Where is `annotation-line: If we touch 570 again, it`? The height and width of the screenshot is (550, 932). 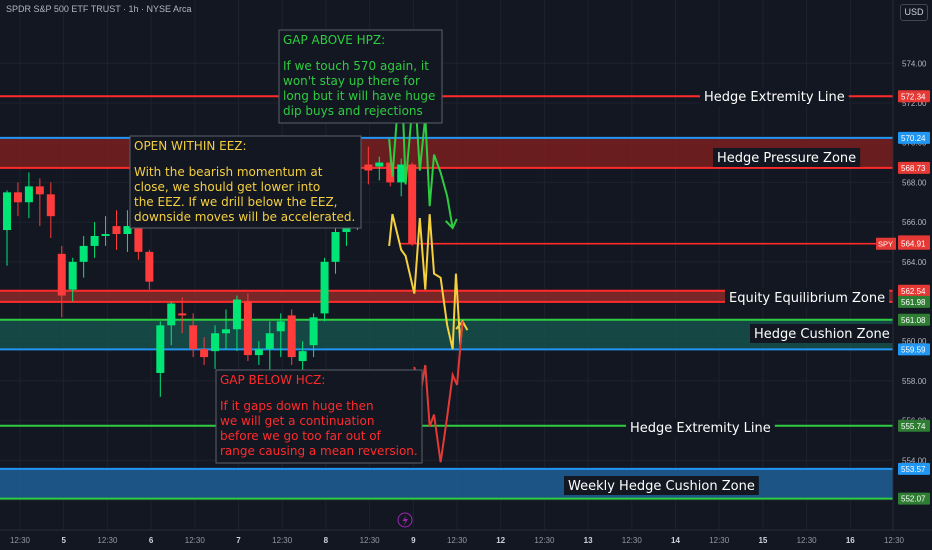
annotation-line: If we touch 570 again, it is located at coordinates (356, 66).